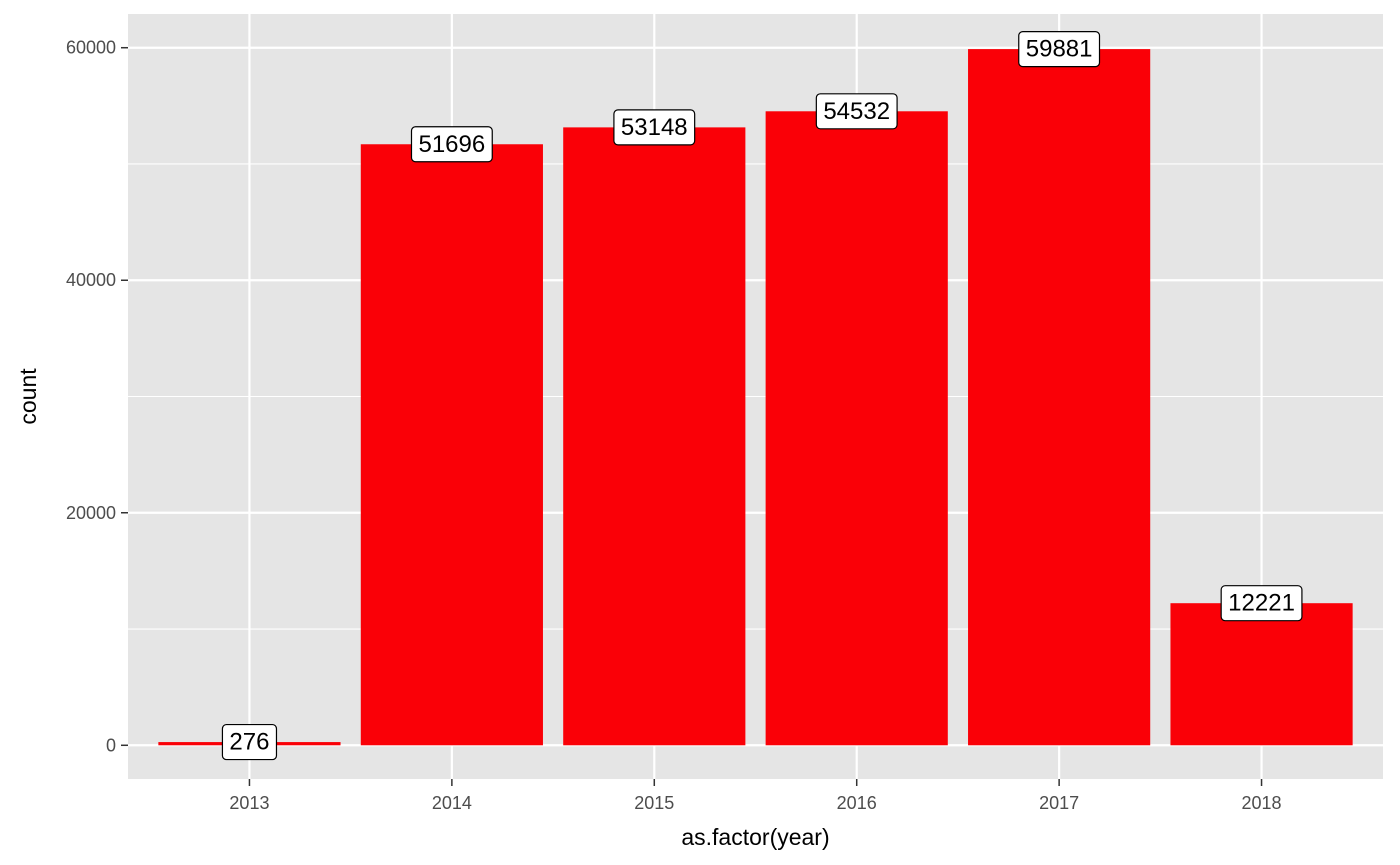  What do you see at coordinates (452, 803) in the screenshot?
I see `x-tick-label: 2014` at bounding box center [452, 803].